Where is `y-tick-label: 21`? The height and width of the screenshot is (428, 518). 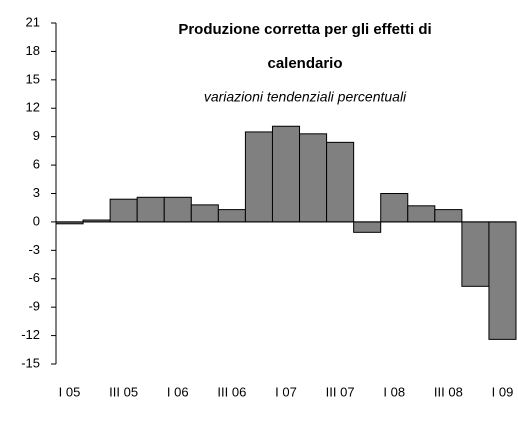 y-tick-label: 21 is located at coordinates (33, 21).